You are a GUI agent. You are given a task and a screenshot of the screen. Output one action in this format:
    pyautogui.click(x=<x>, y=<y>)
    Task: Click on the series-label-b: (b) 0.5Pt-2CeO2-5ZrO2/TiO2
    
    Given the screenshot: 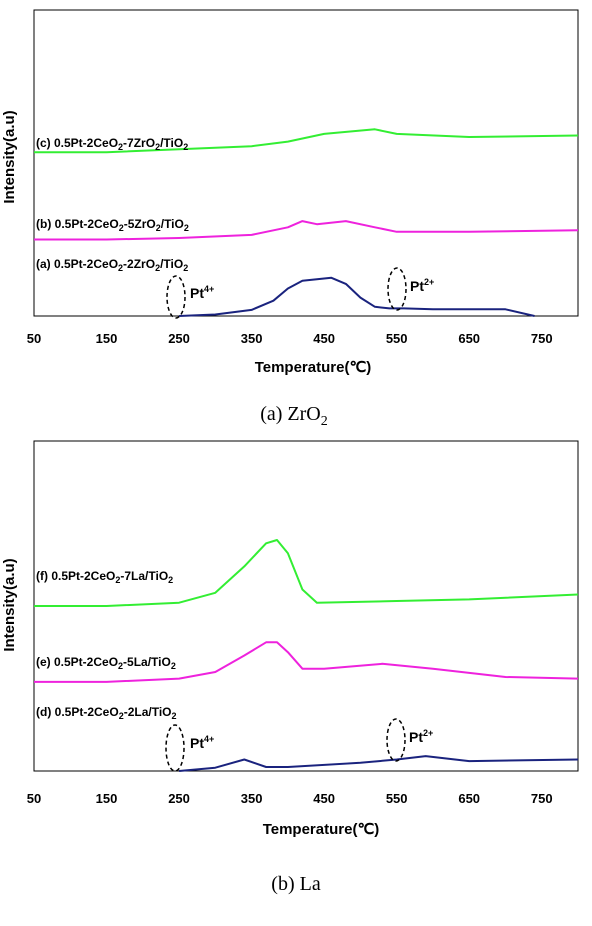 What is the action you would take?
    pyautogui.click(x=112, y=225)
    